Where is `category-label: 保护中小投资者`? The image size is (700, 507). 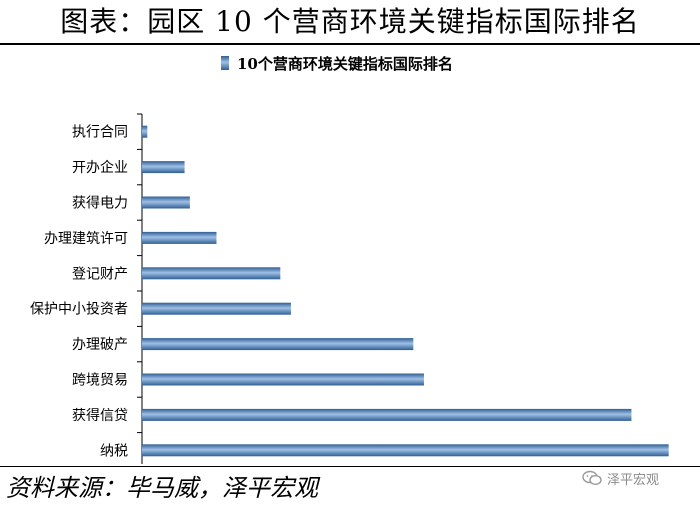
category-label: 保护中小投资者 is located at coordinates (79, 310).